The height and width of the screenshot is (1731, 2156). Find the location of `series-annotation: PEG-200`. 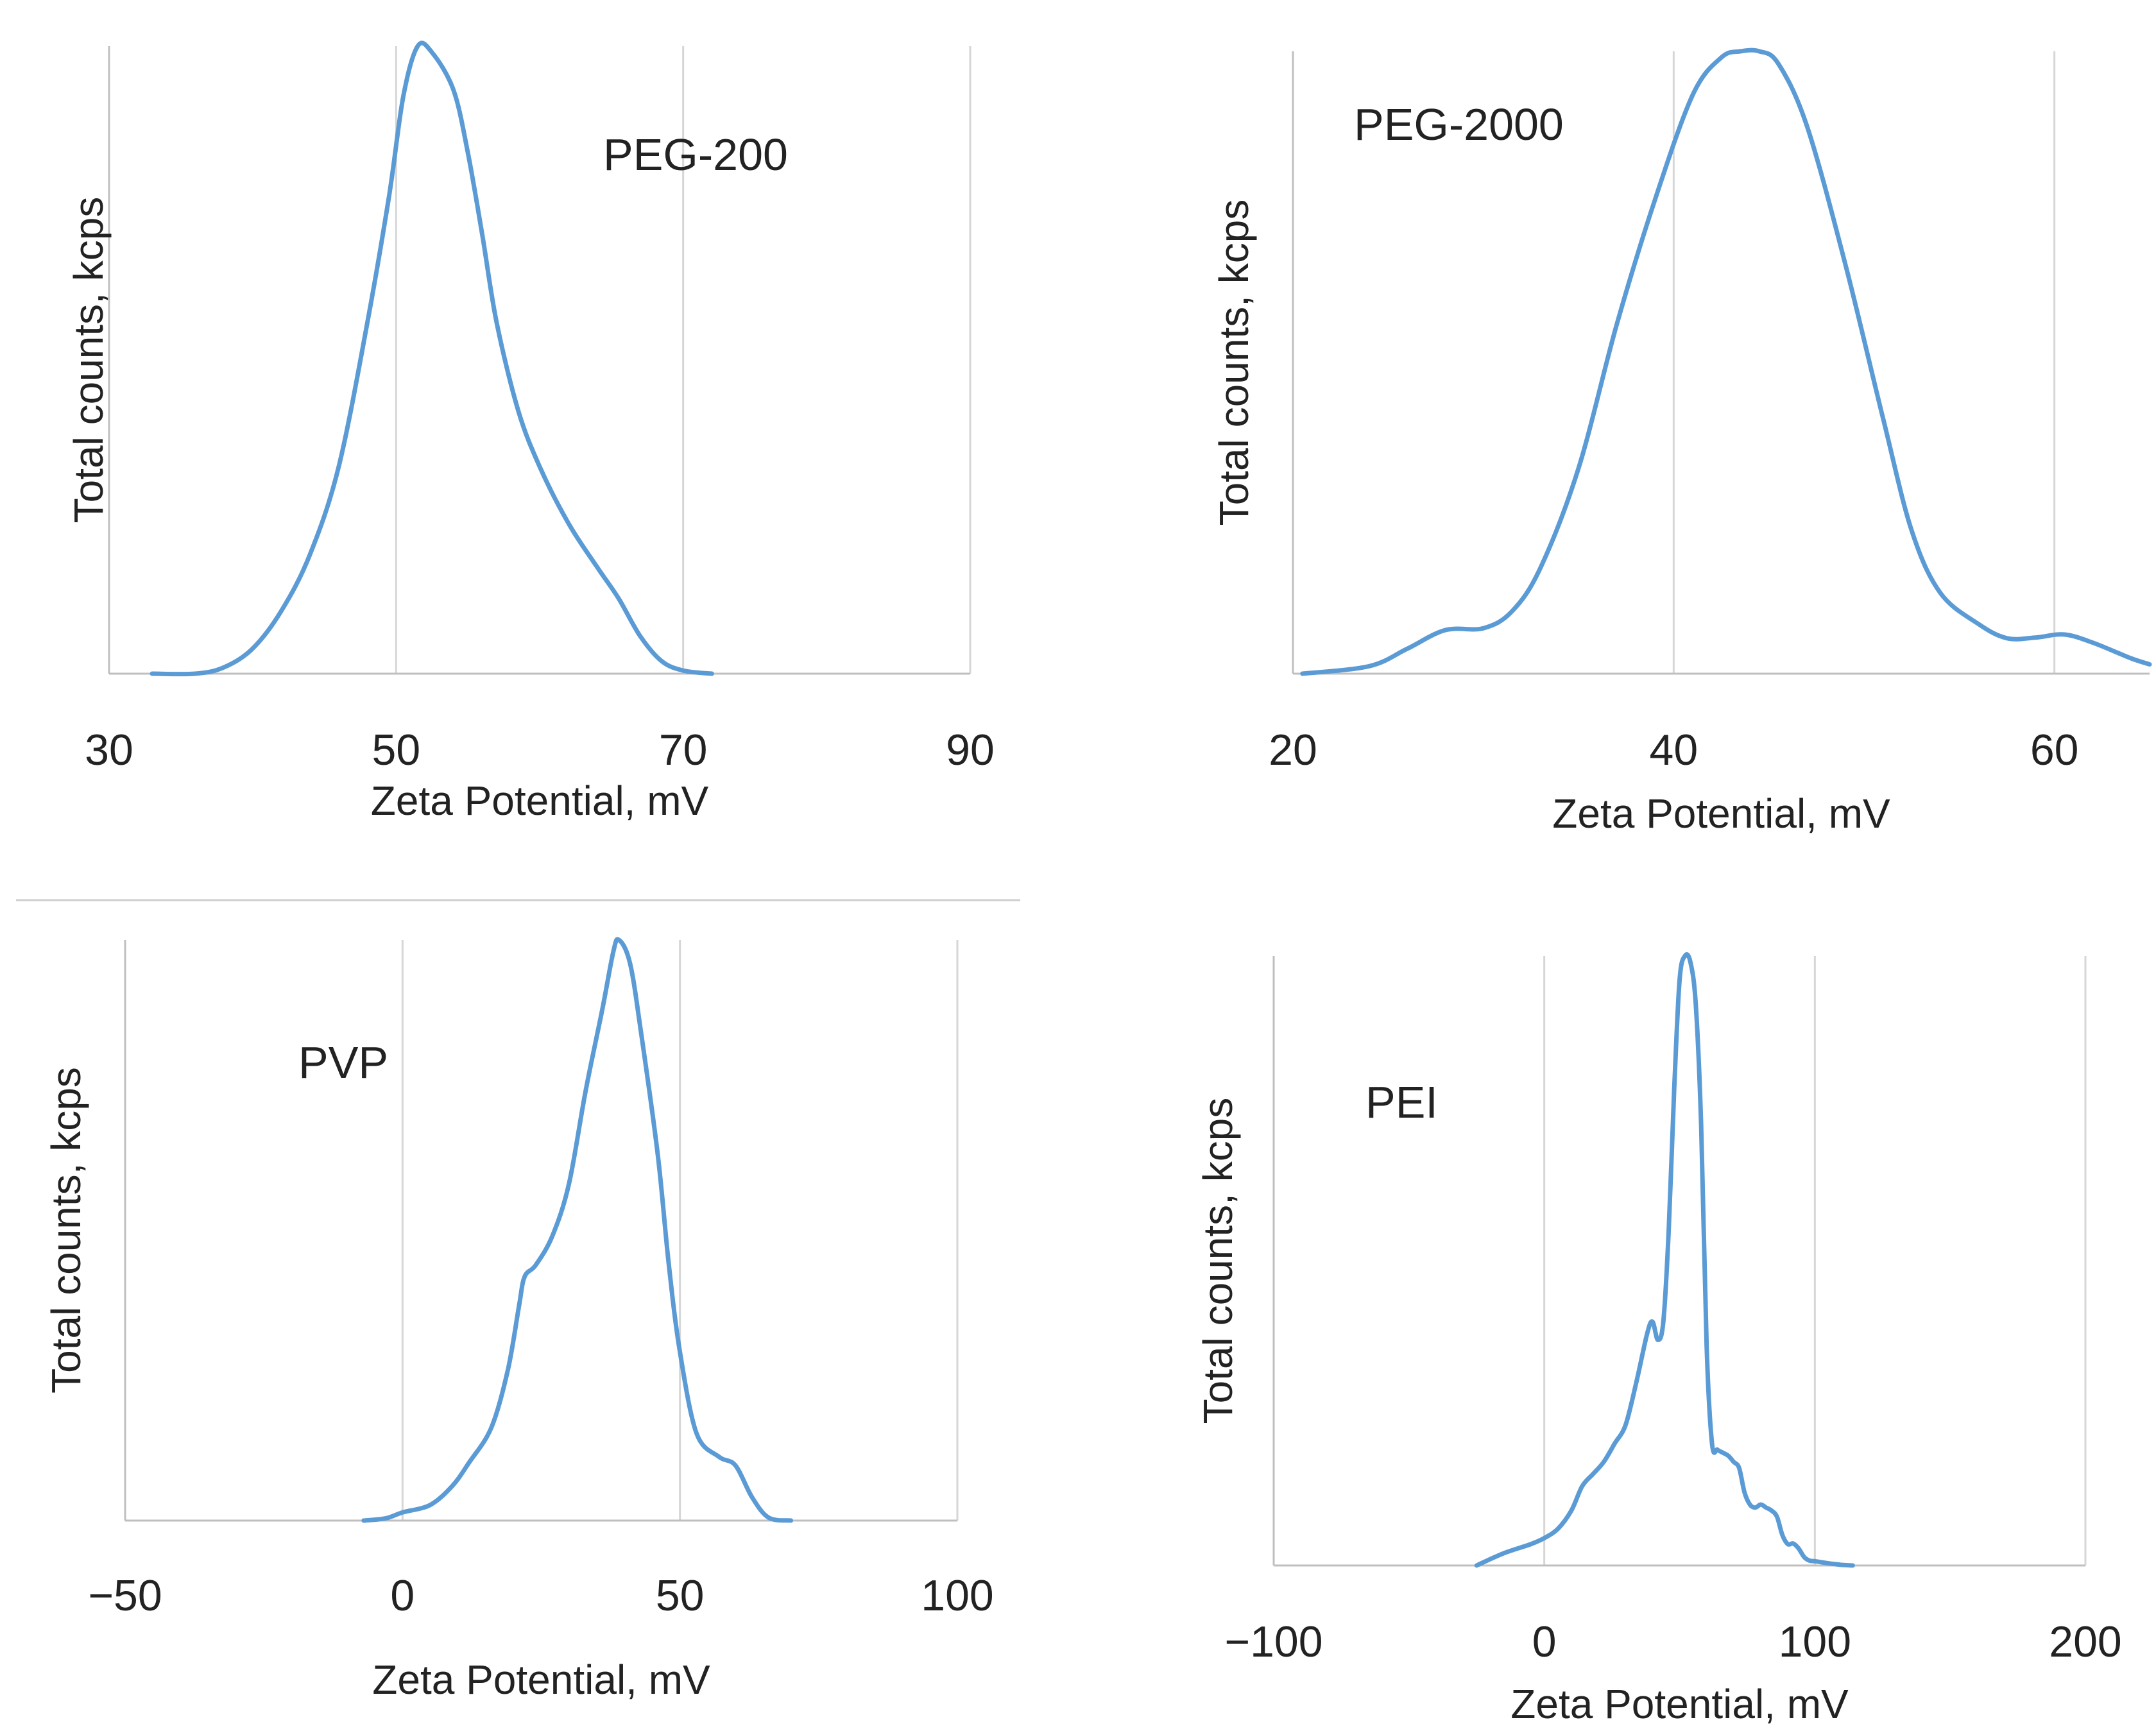

series-annotation: PEG-200 is located at coordinates (696, 155).